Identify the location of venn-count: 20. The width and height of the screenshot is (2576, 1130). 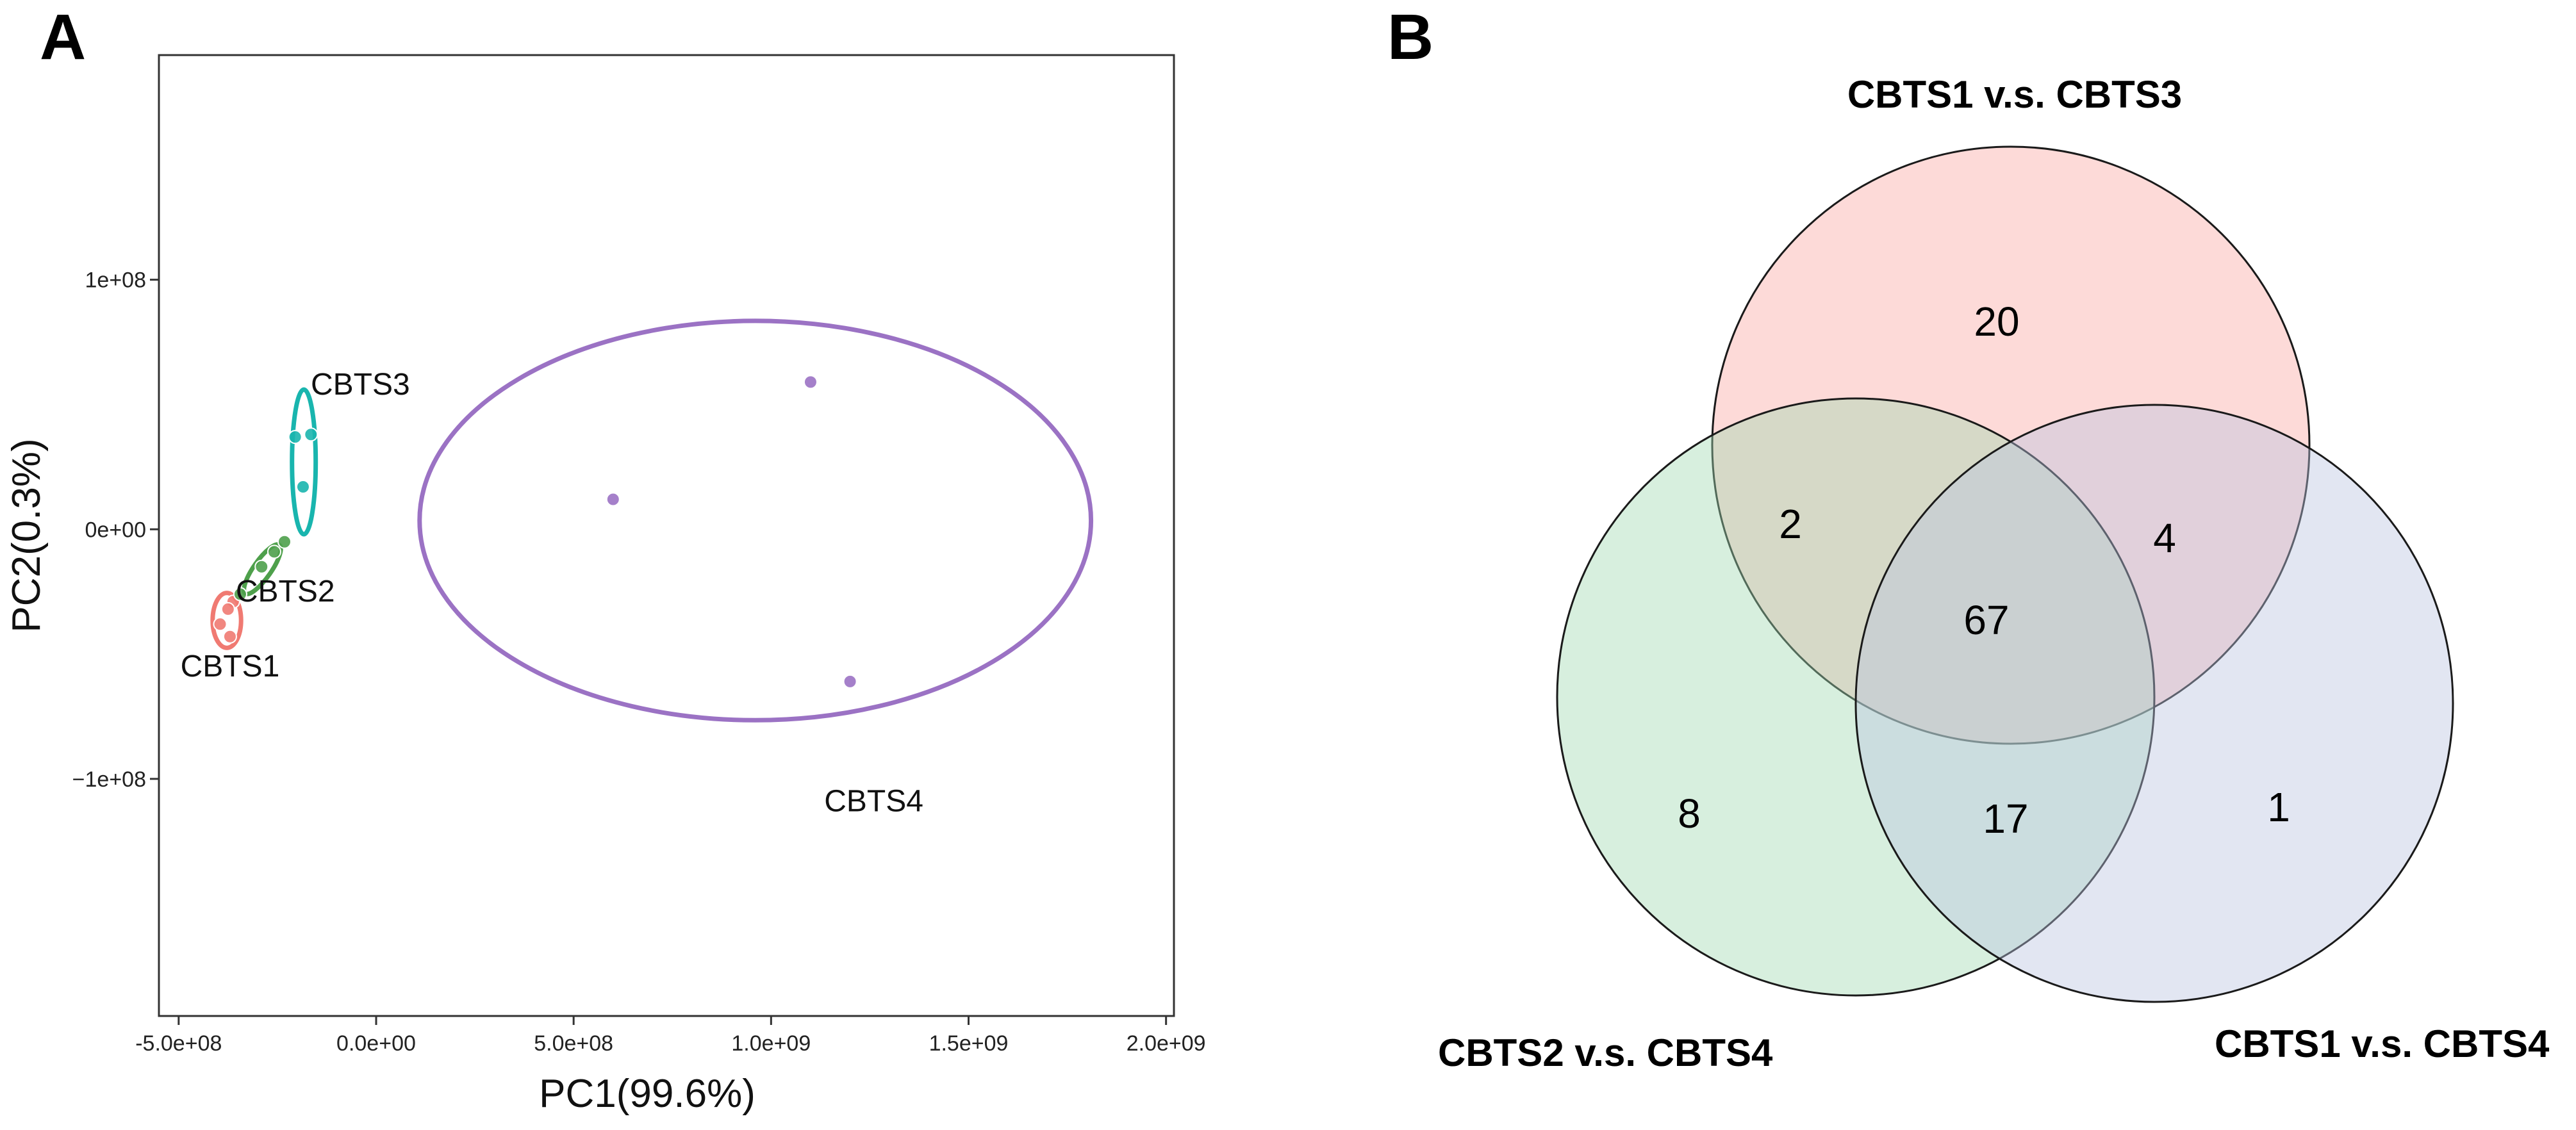
(1996, 322).